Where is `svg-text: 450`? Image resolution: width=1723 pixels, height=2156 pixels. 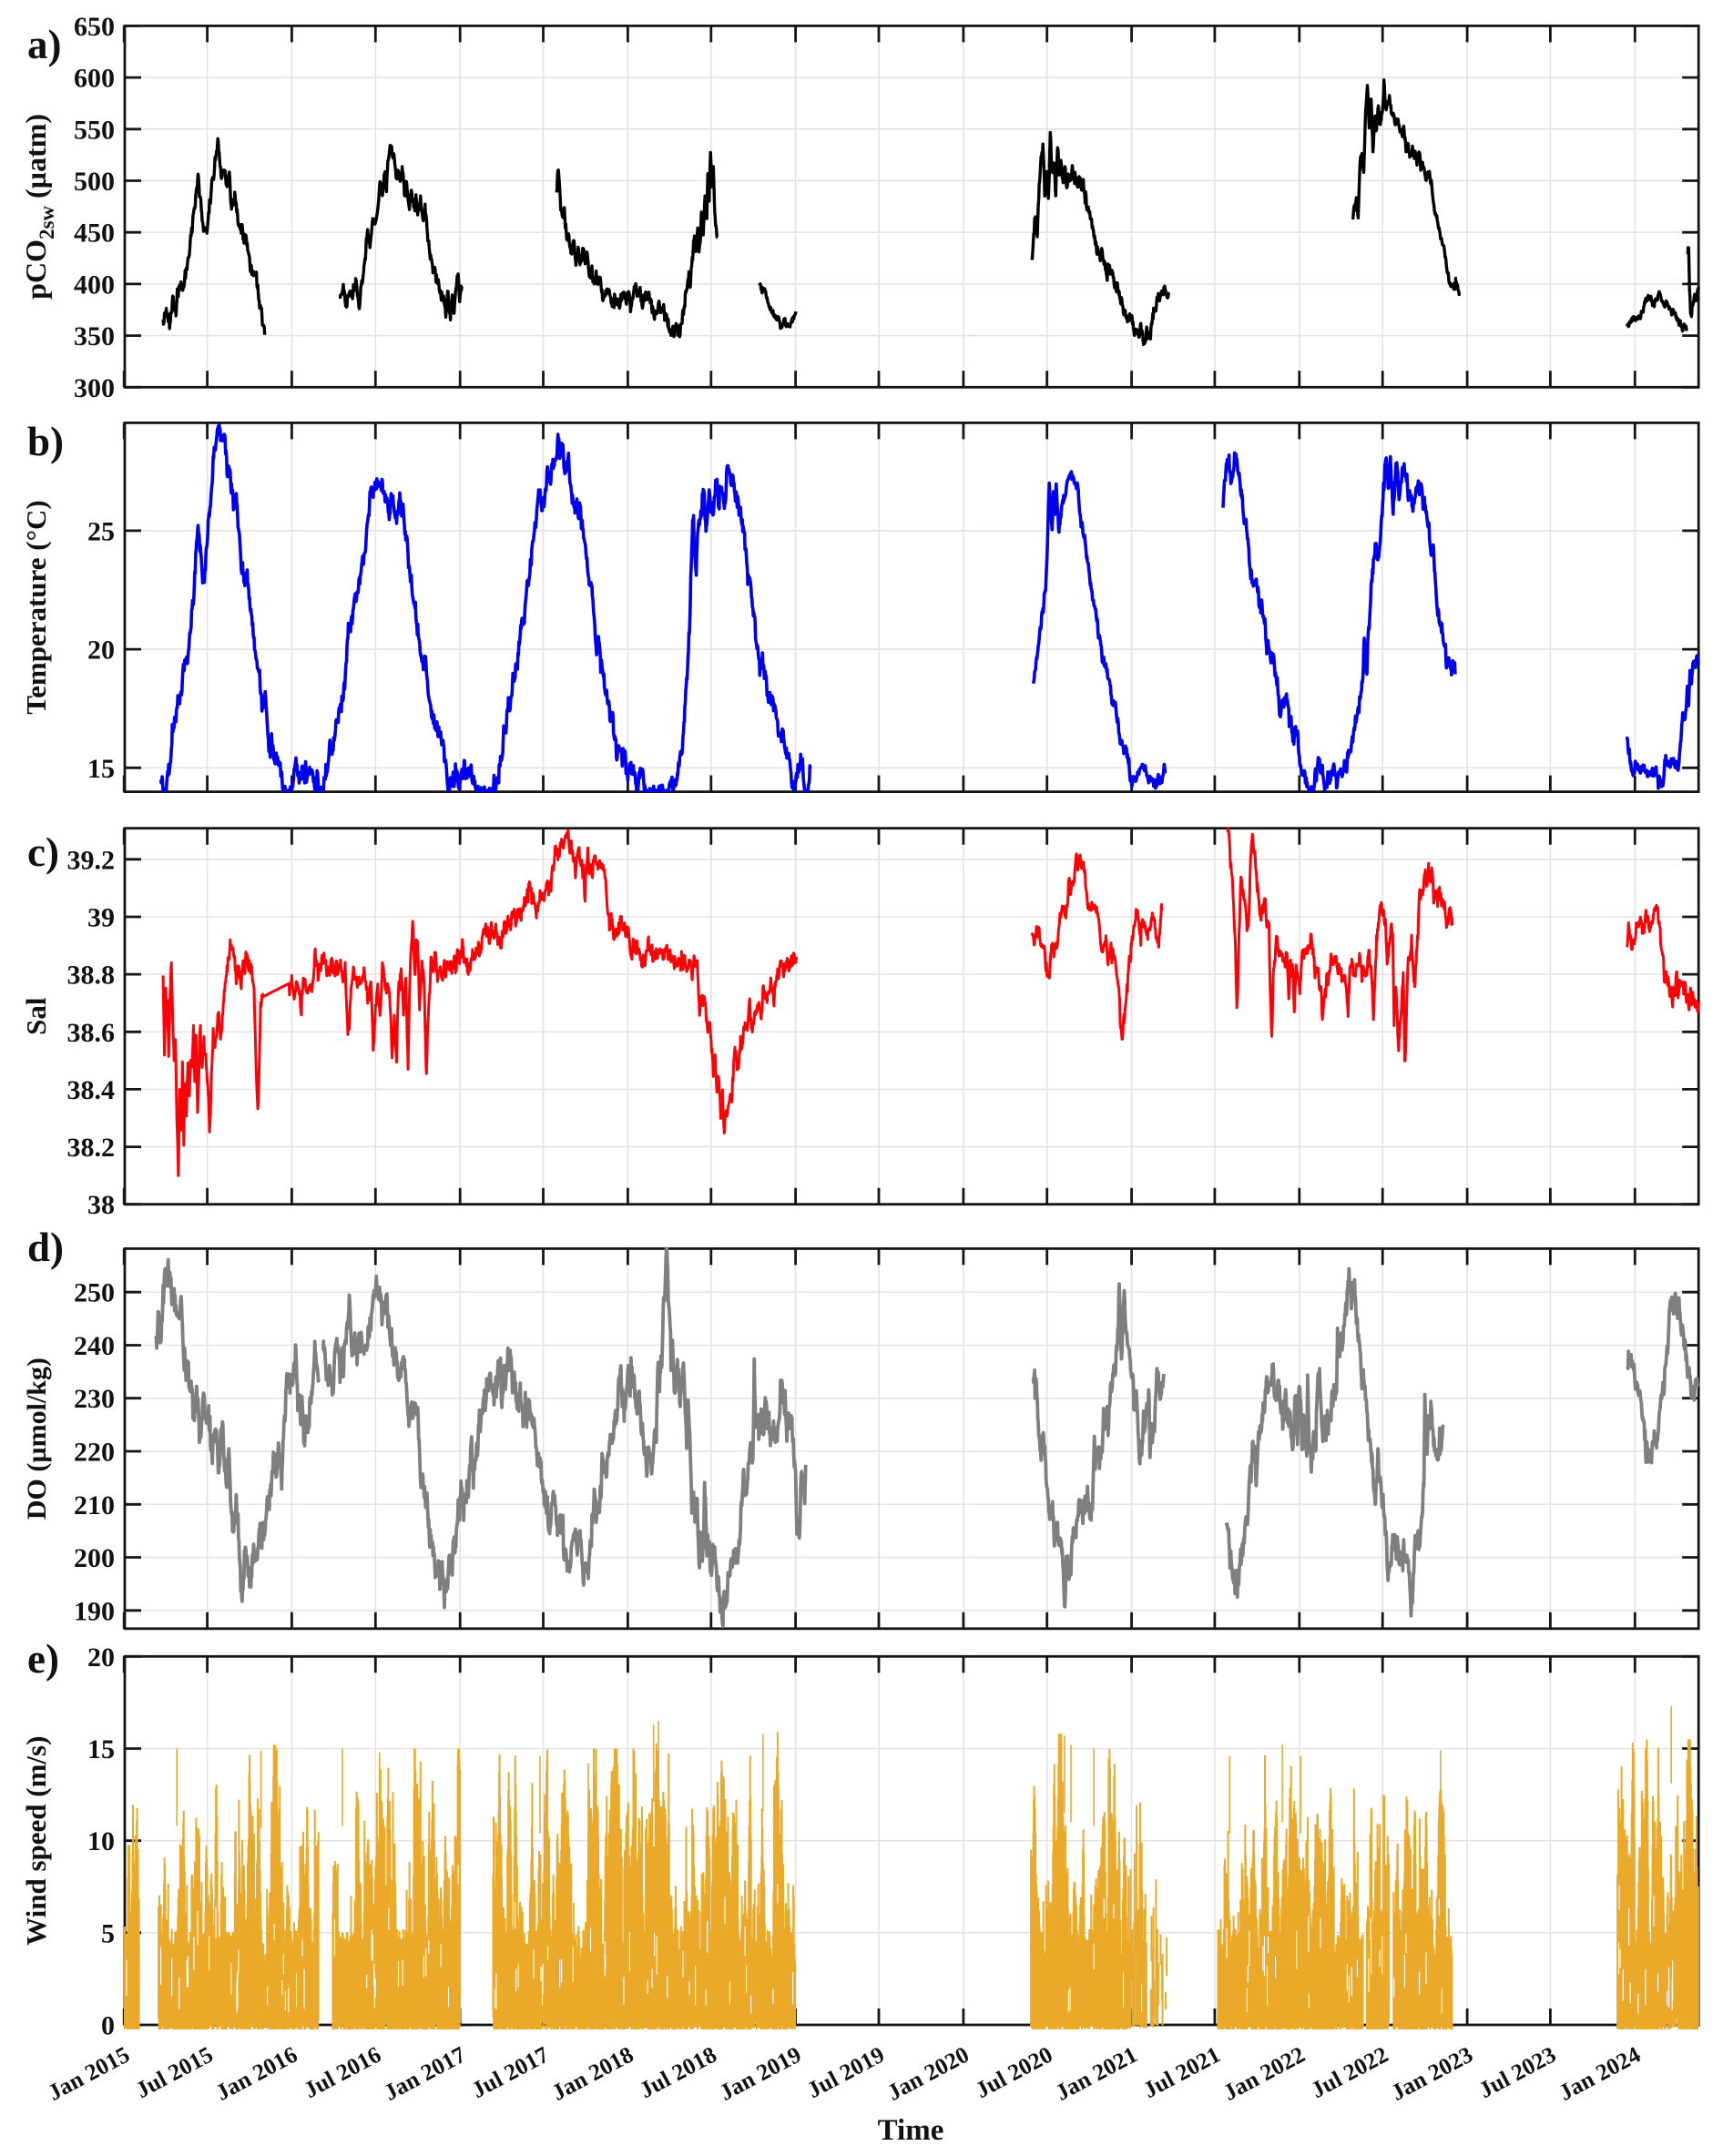 svg-text: 450 is located at coordinates (94, 234).